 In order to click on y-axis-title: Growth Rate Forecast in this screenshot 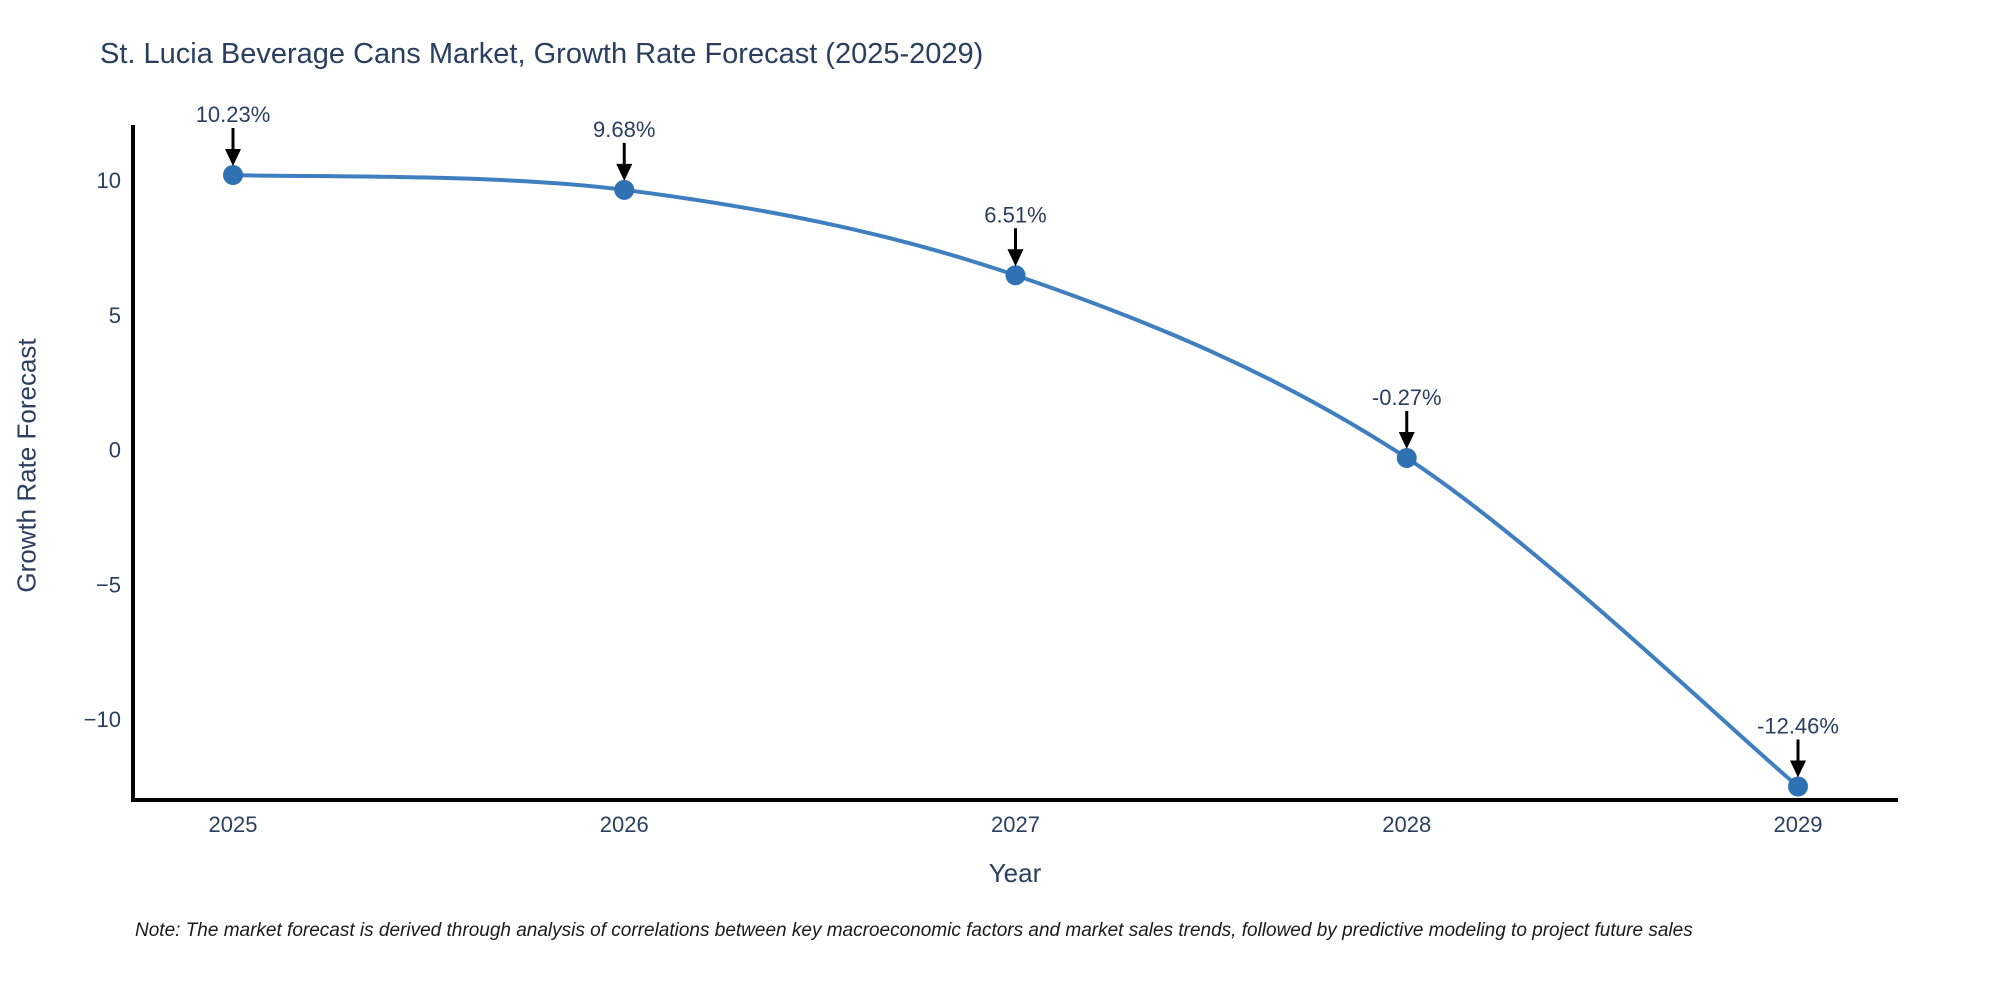, I will do `click(26, 465)`.